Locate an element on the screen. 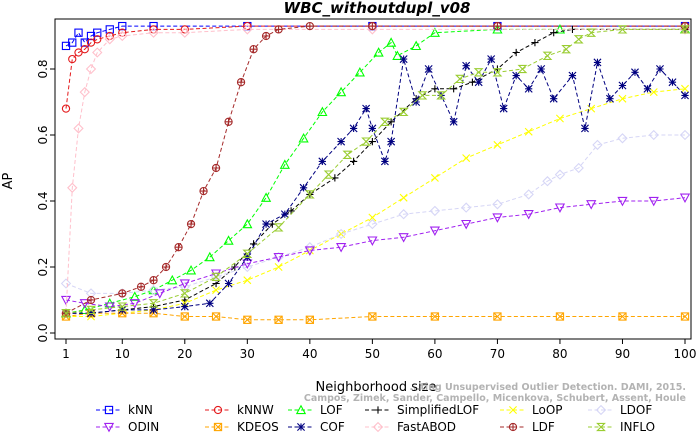 The height and width of the screenshot is (434, 698). ldf-point is located at coordinates (141, 286).